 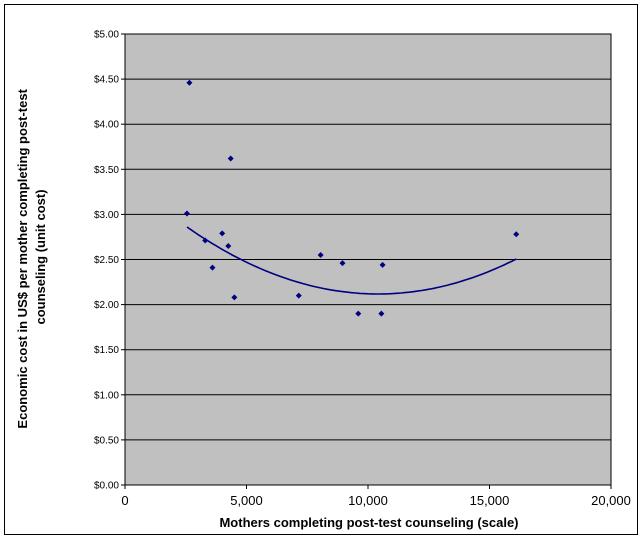 I want to click on y-tick-label: $3.50, so click(x=106, y=170).